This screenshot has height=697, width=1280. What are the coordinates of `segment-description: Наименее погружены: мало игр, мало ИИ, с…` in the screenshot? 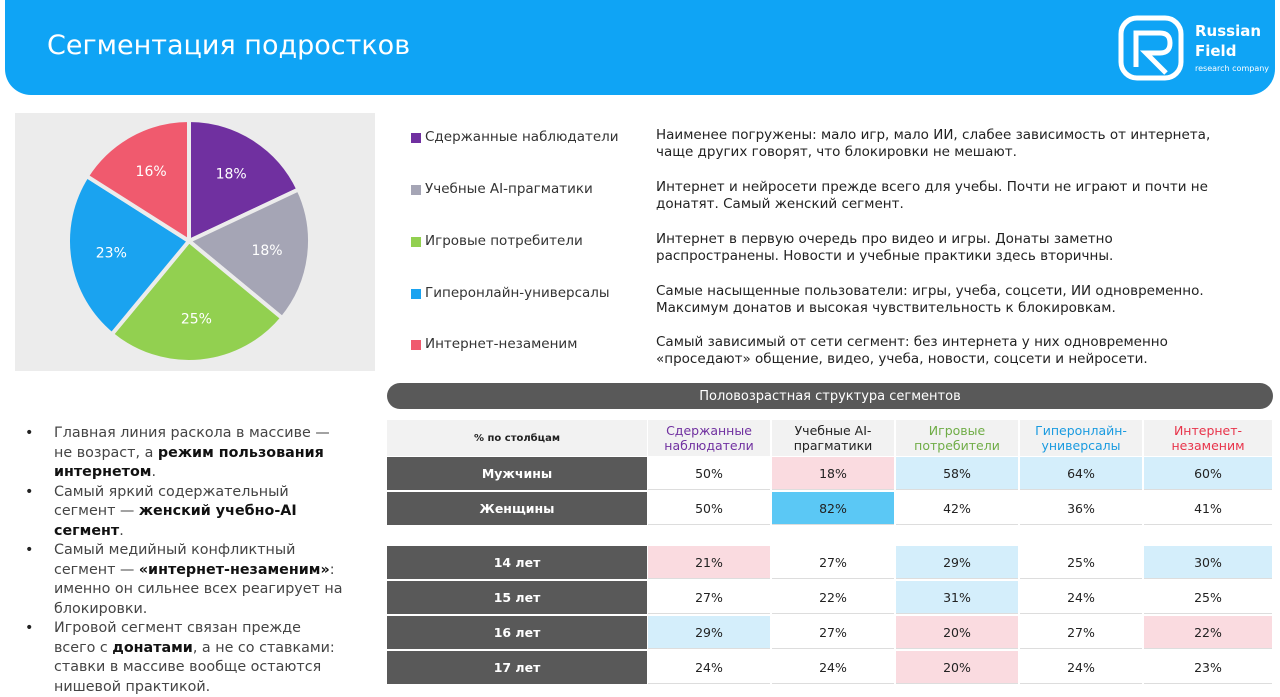 It's located at (933, 143).